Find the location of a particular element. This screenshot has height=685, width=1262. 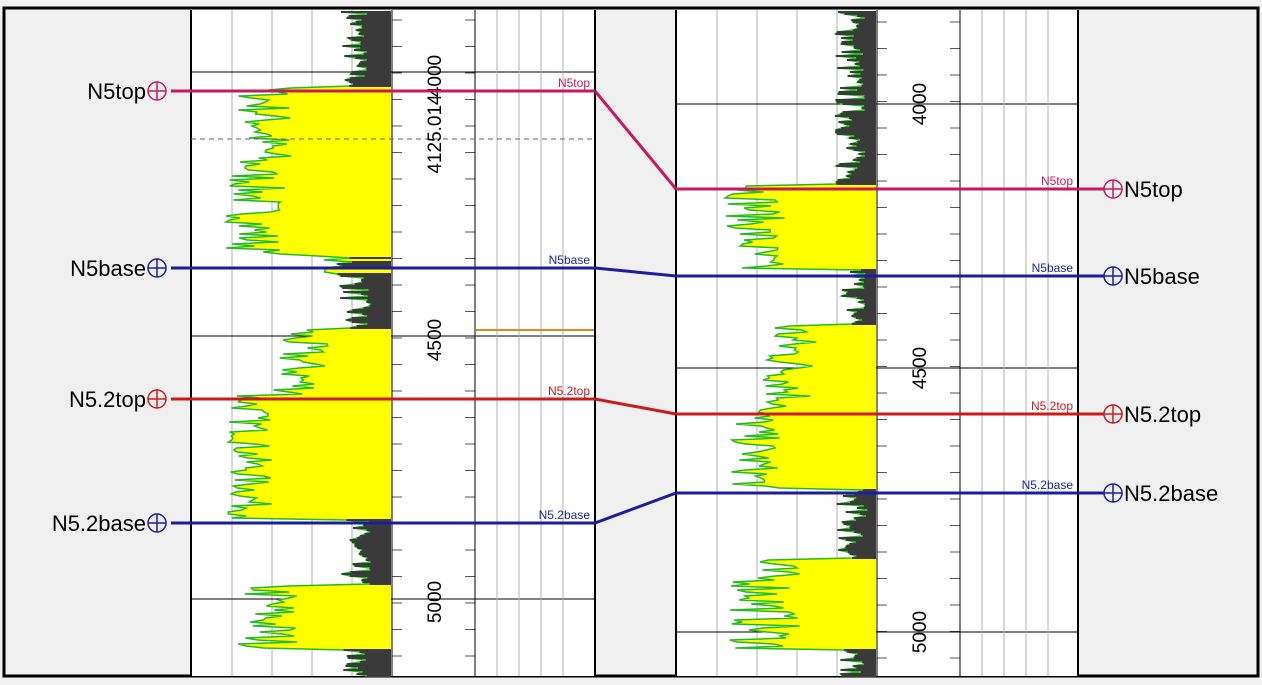

n52top-left-label: N5.2top is located at coordinates (107, 399).